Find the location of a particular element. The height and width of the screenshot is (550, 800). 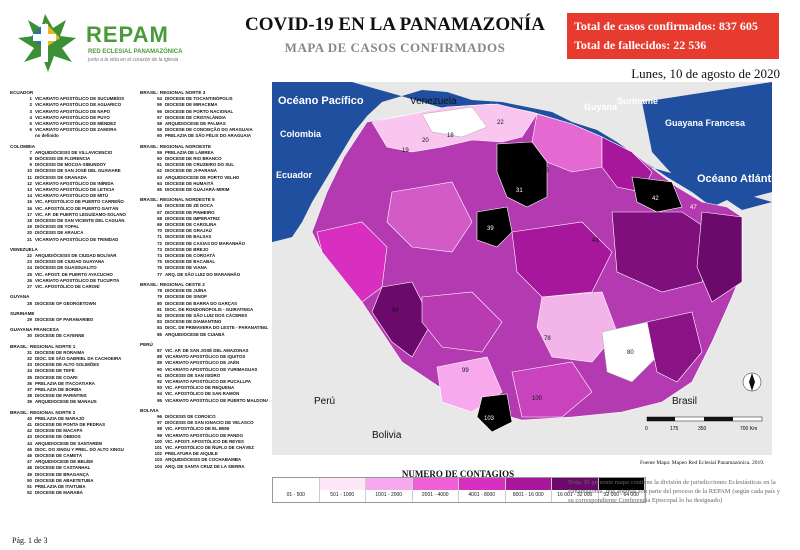

index-item: 44 ARQUIDIOCESE DE SANTARÉM is located at coordinates (74, 444).